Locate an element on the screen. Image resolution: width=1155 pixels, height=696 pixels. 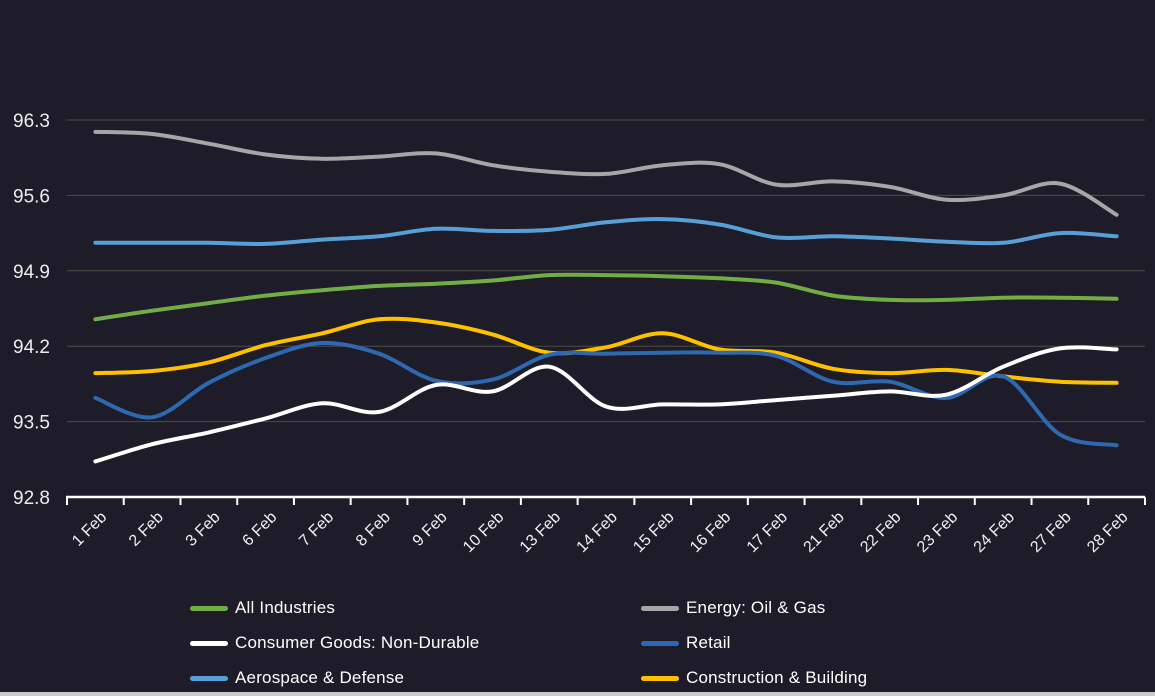
series-line-energy-oil-gas is located at coordinates (606, 173).